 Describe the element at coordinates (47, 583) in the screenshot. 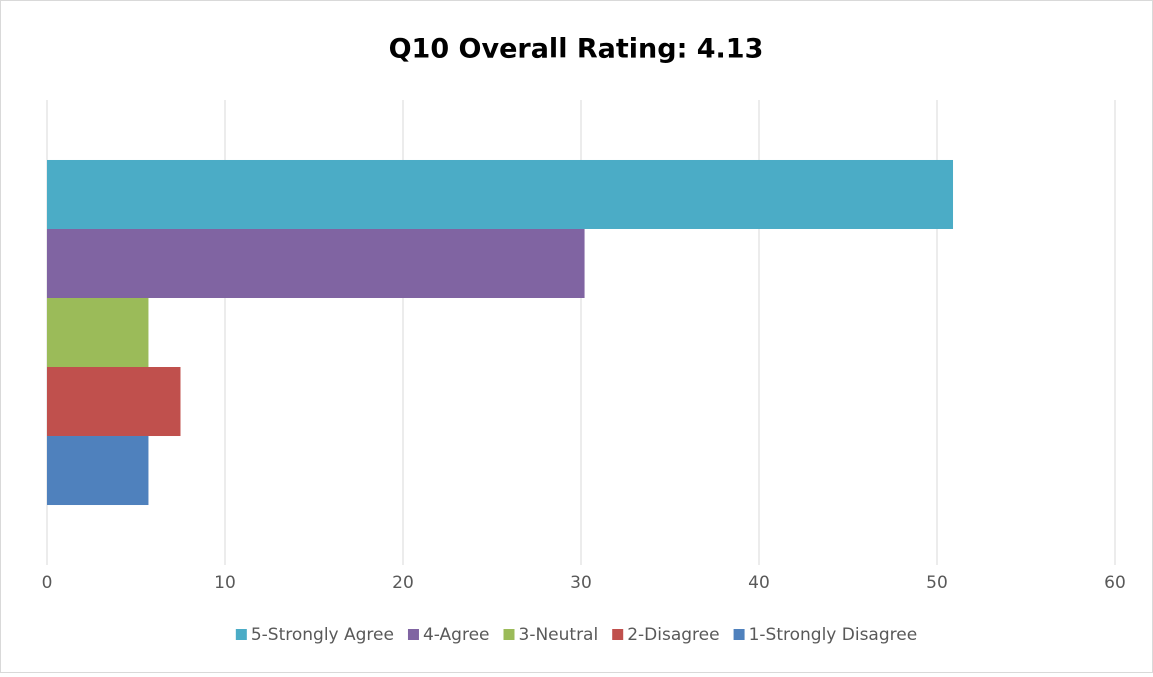

I see `x-tick-label: 0` at that location.